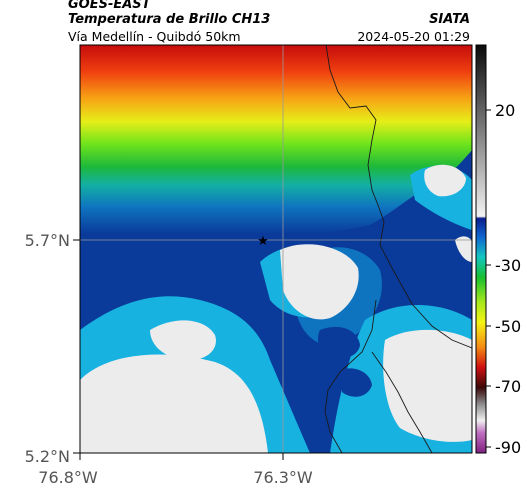  I want to click on colorbar-tick-label: -70, so click(508, 386).